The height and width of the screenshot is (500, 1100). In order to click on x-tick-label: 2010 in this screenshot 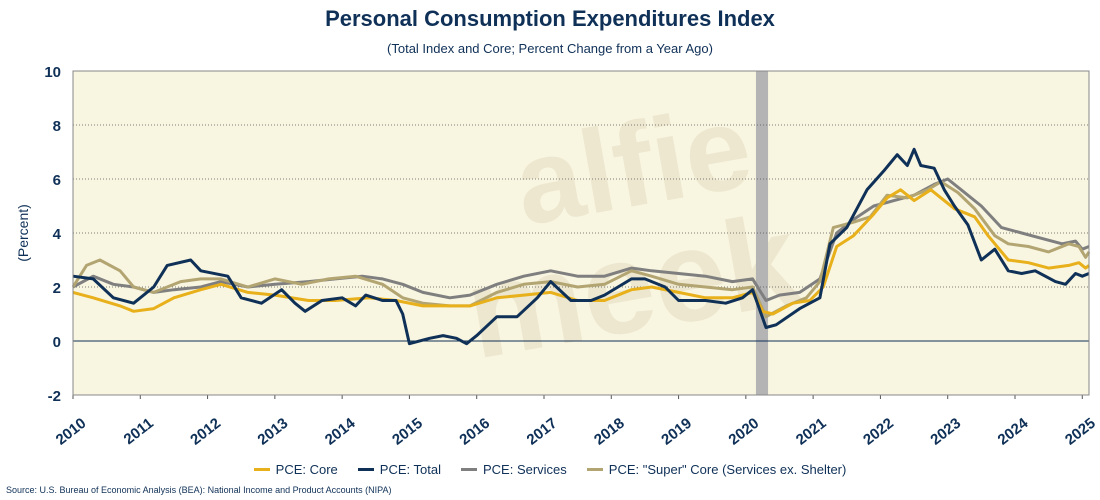, I will do `click(71, 432)`.